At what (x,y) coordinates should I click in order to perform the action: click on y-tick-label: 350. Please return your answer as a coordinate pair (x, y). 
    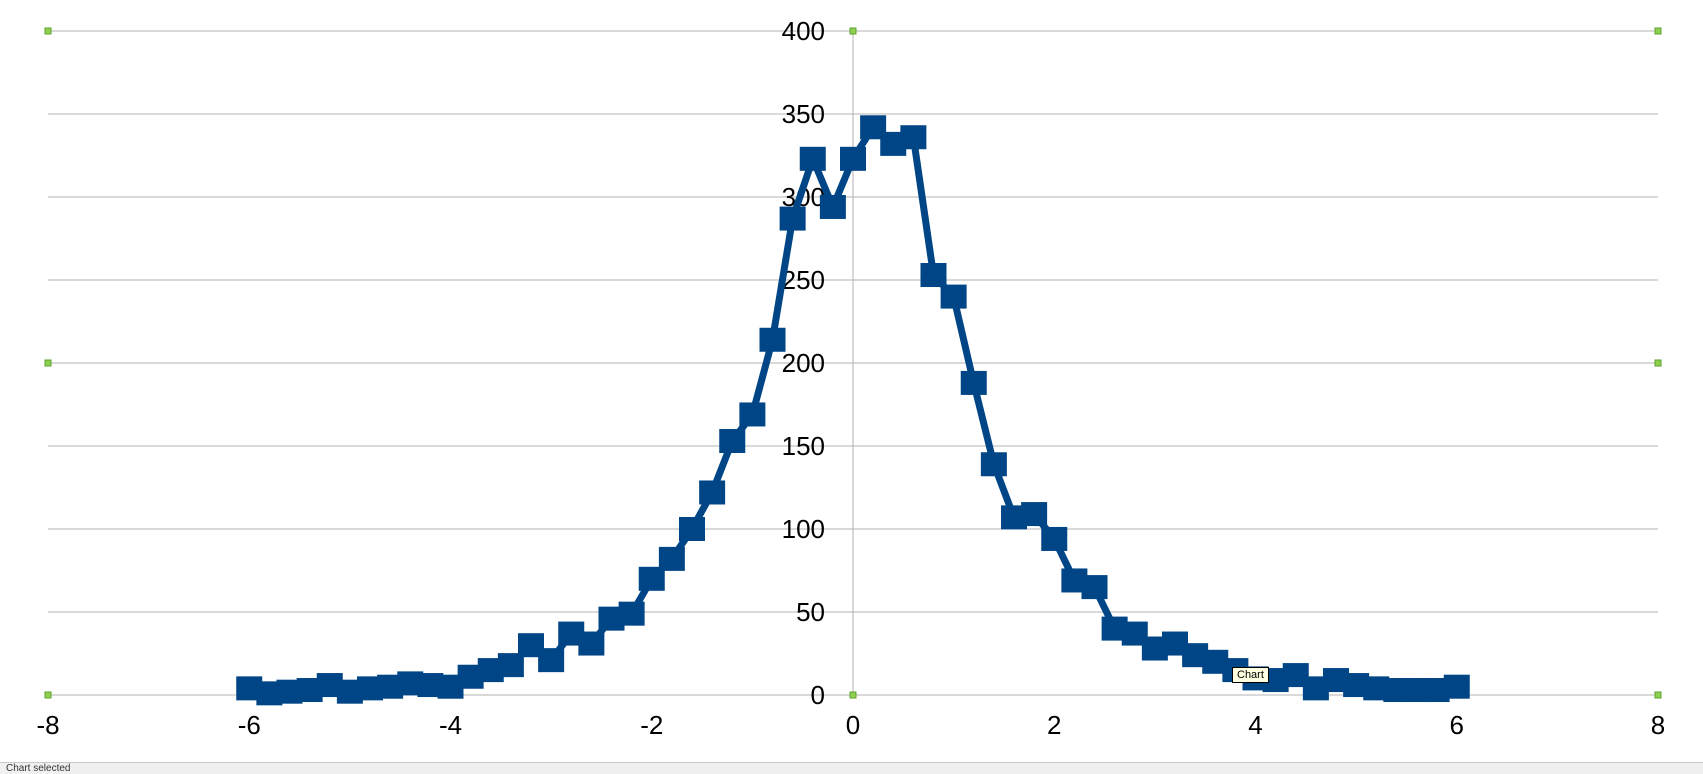
    Looking at the image, I should click on (803, 114).